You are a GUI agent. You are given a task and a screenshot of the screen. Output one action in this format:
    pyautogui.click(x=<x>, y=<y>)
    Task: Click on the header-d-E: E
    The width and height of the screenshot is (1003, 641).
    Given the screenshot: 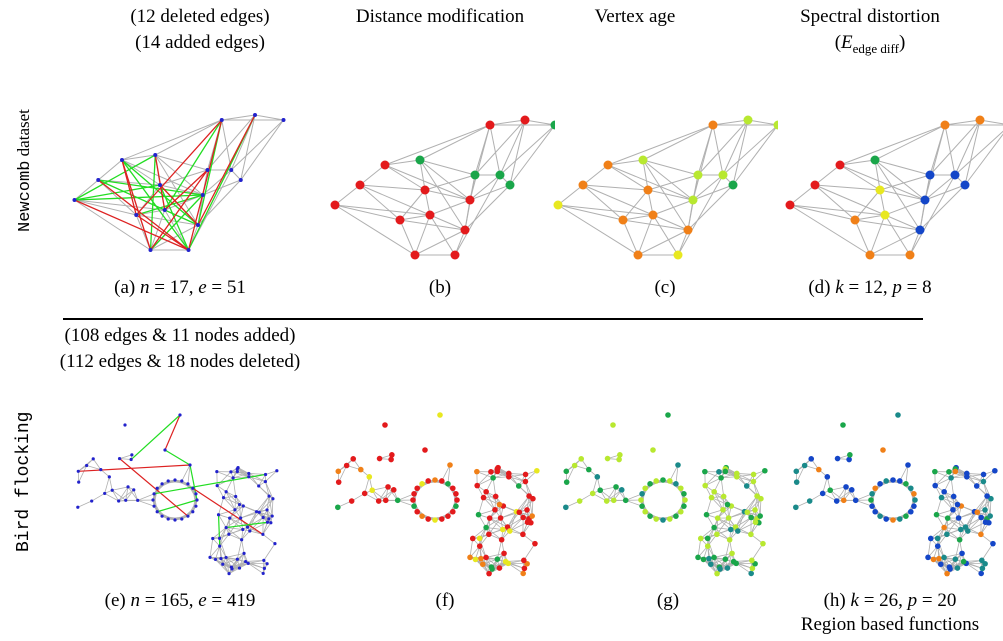 What is the action you would take?
    pyautogui.click(x=847, y=42)
    